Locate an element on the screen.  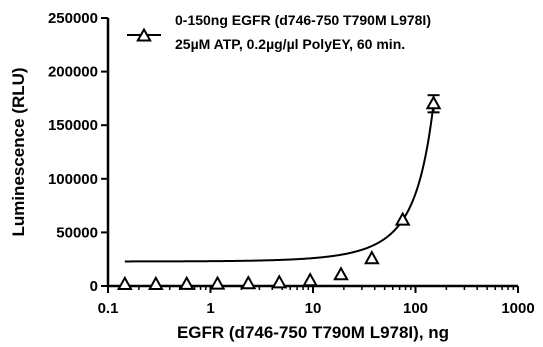
x-axis-ticks: 0.1 1 10 100 1000 is located at coordinates (316, 301).